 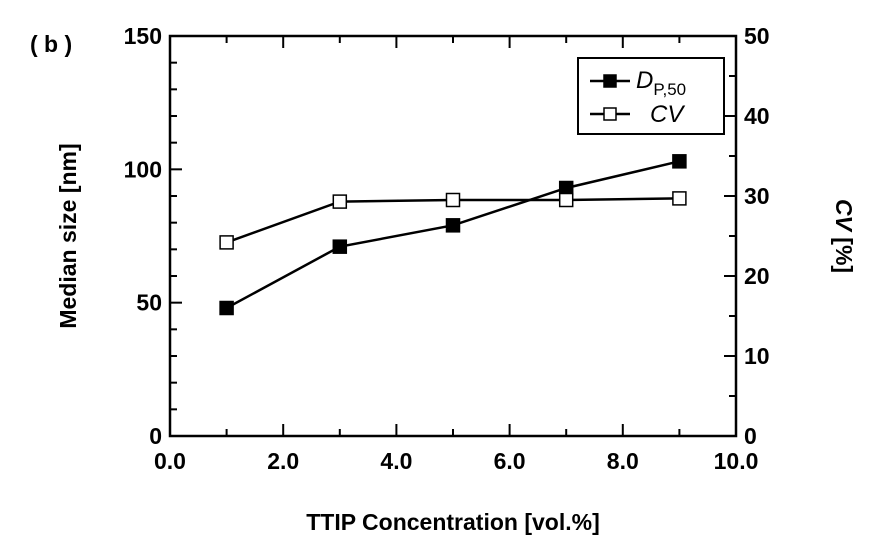 I want to click on x-tick-label: 4.0, so click(x=396, y=461).